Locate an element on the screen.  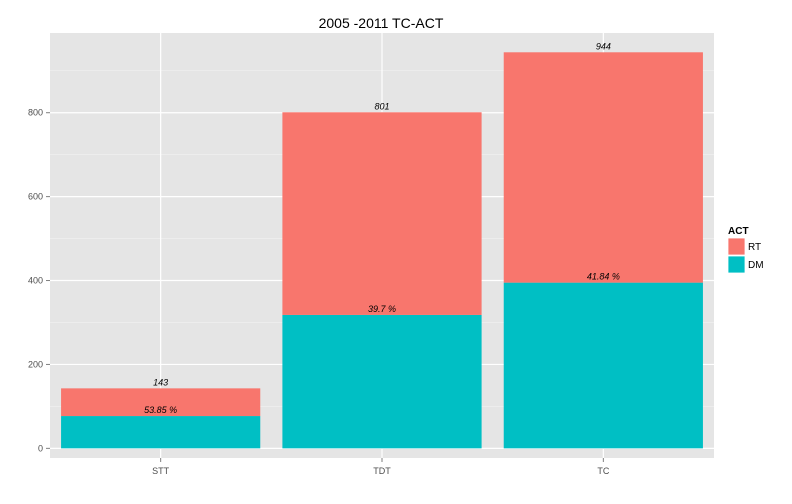
bar-rt-tdt is located at coordinates (382, 213).